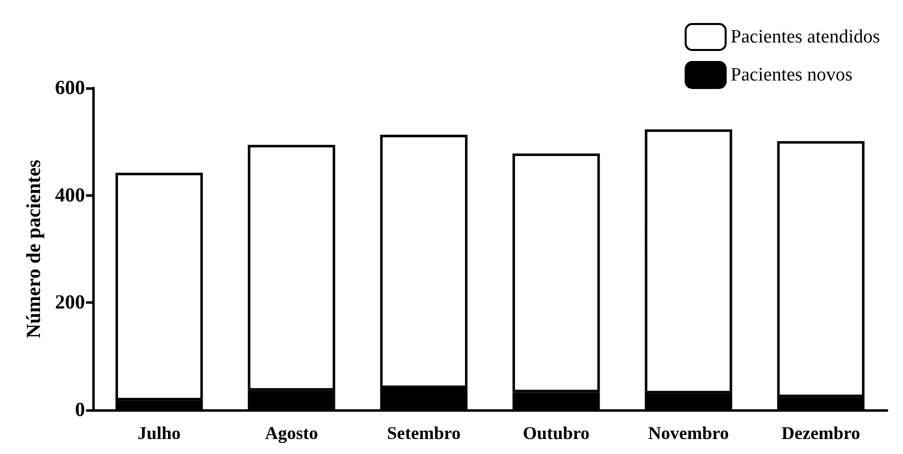 This screenshot has width=903, height=454. I want to click on x-tick-label: Dezembro, so click(821, 433).